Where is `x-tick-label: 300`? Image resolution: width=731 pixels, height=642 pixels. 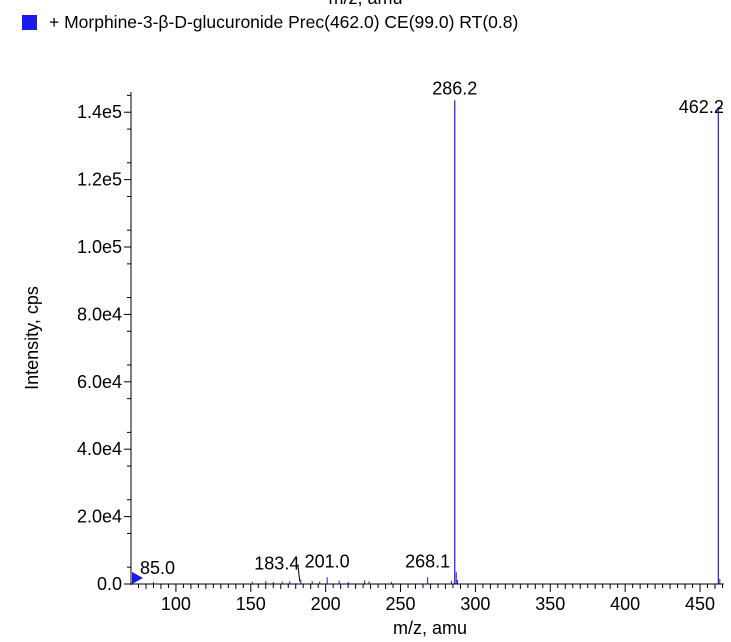
x-tick-label: 300 is located at coordinates (475, 604).